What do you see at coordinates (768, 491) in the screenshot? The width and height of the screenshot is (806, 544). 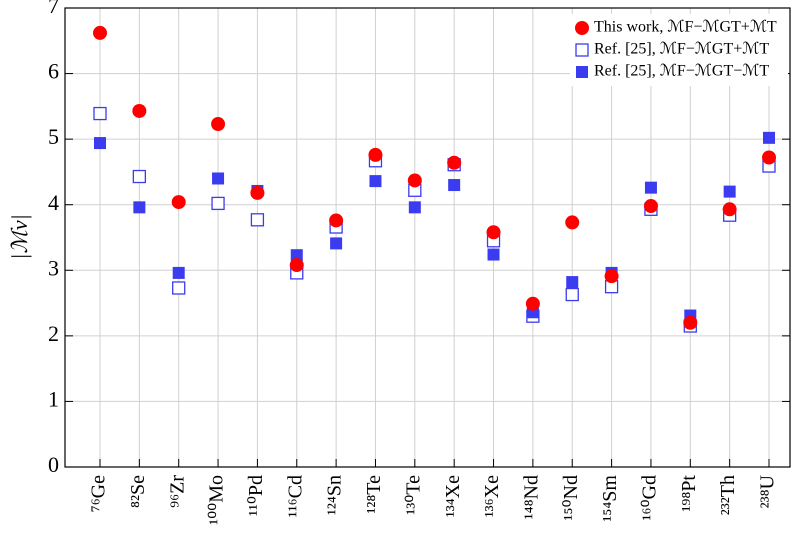 I see `x-tick-label: ²³⁸U` at bounding box center [768, 491].